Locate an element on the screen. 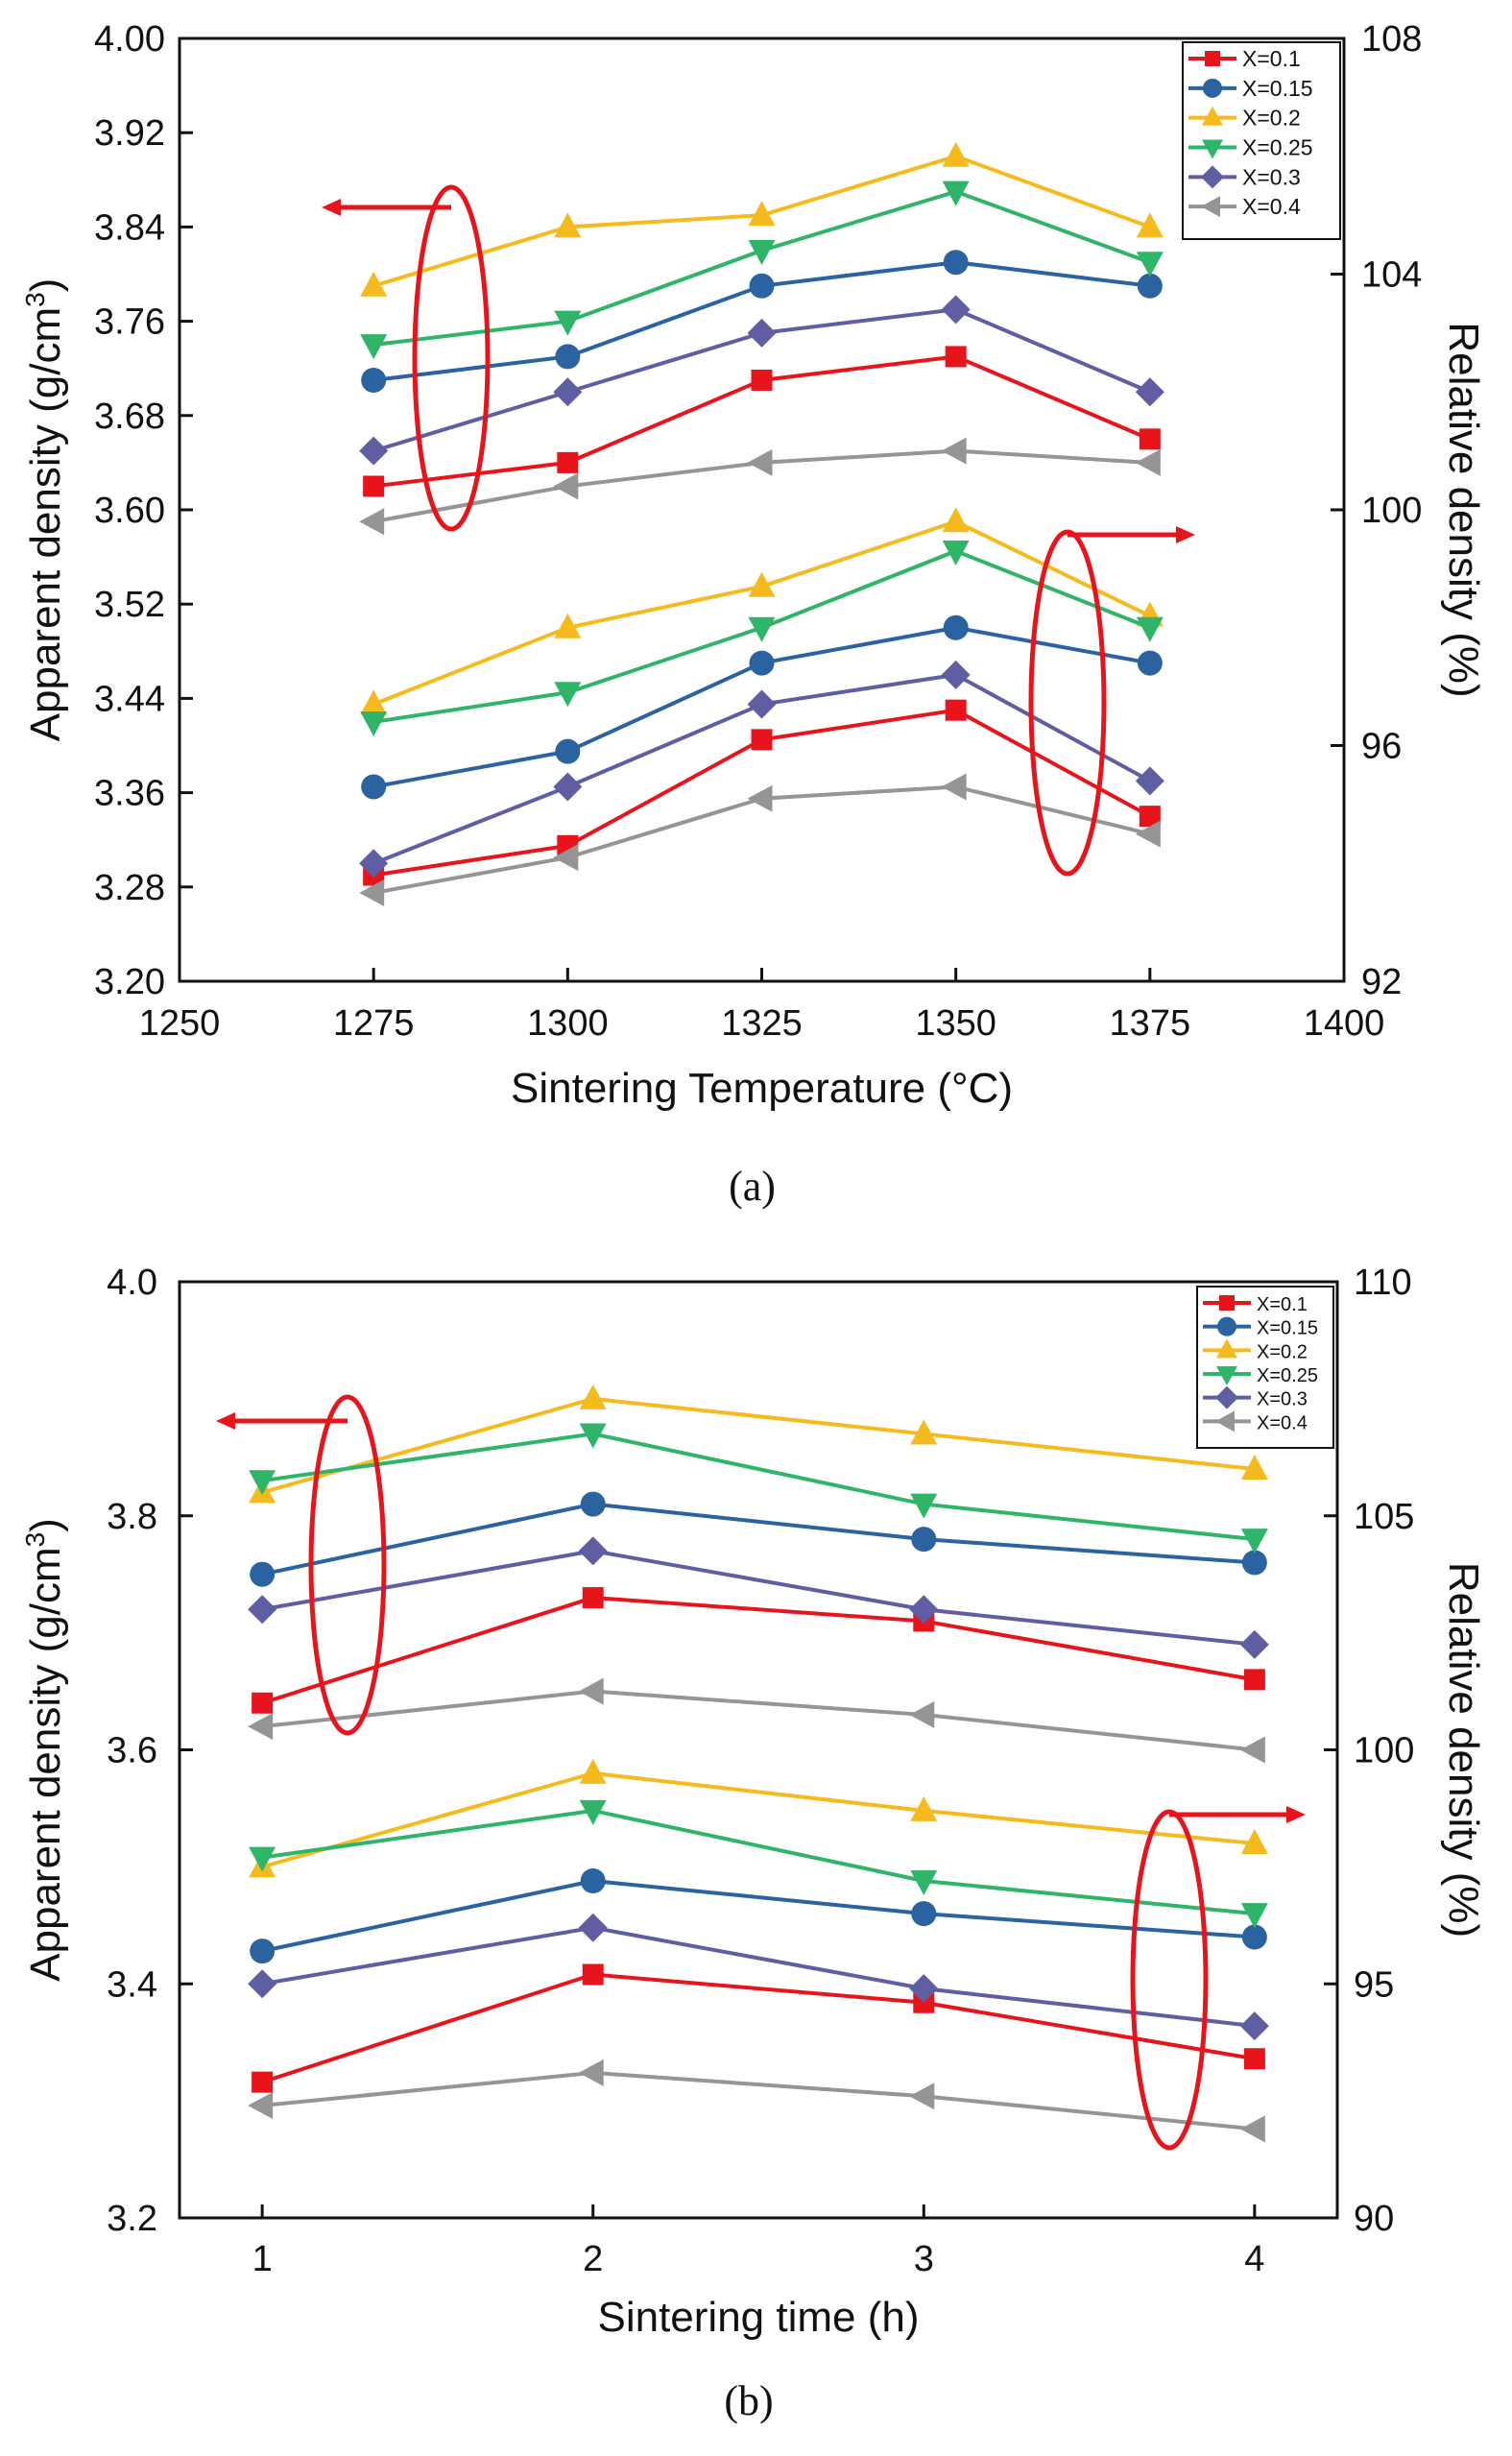 This screenshot has width=1512, height=2456. legend-label: X=0.4 is located at coordinates (1282, 1422).